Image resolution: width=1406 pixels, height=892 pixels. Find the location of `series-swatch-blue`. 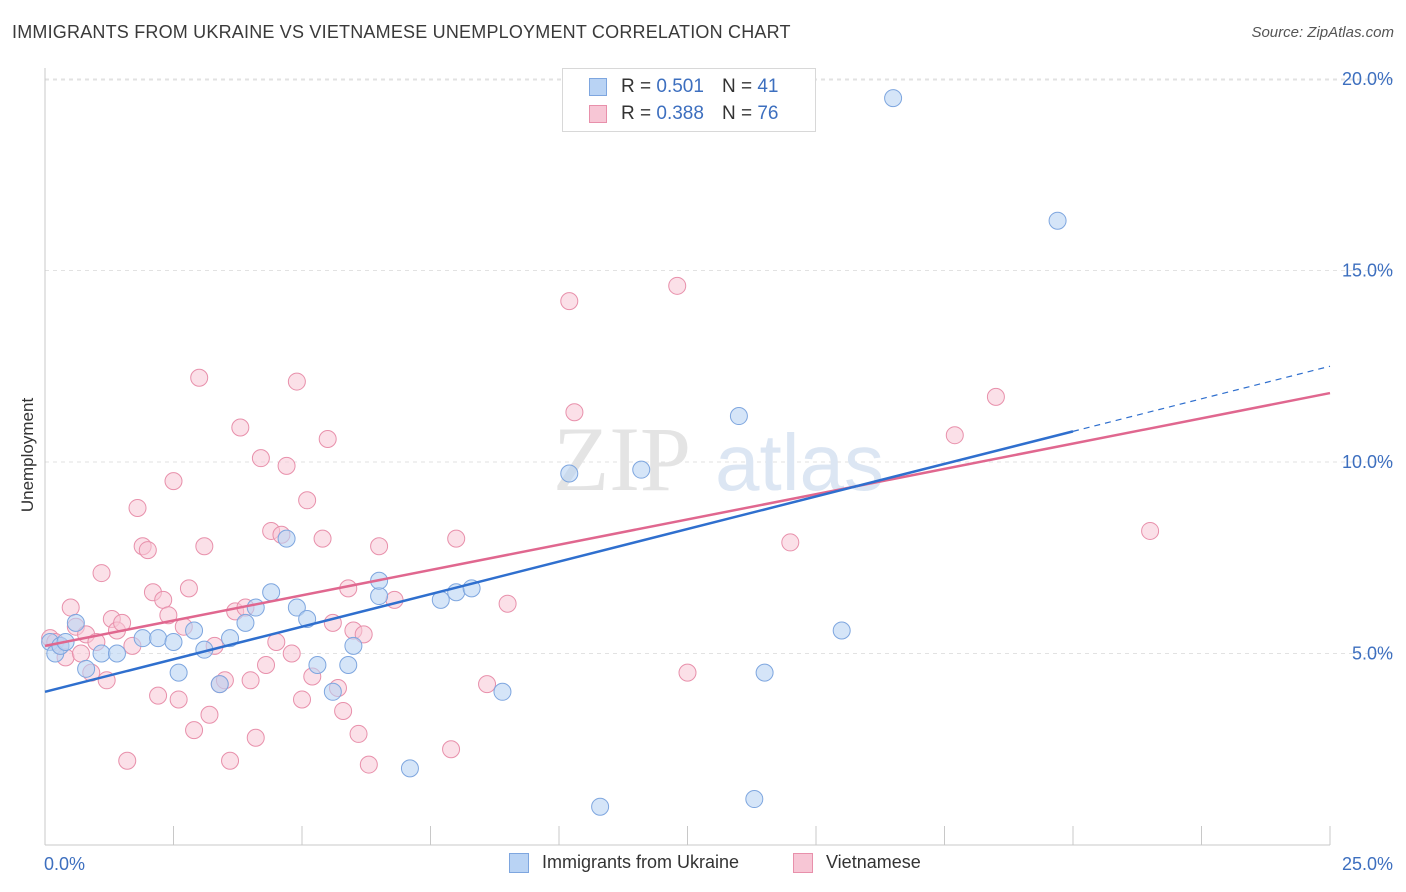

series-swatch-blue is located at coordinates (519, 862).